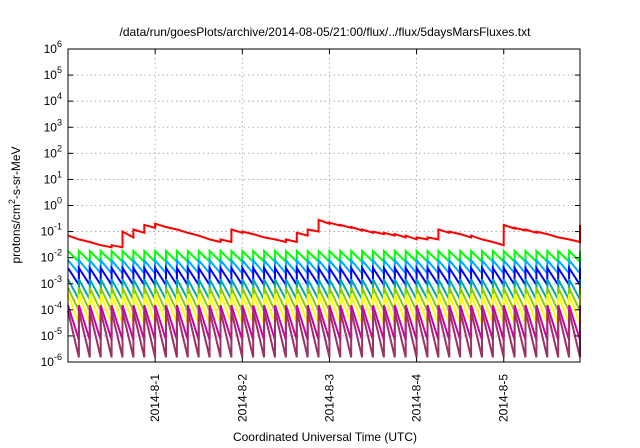  I want to click on x-tick-label: 2014-8-2, so click(242, 398).